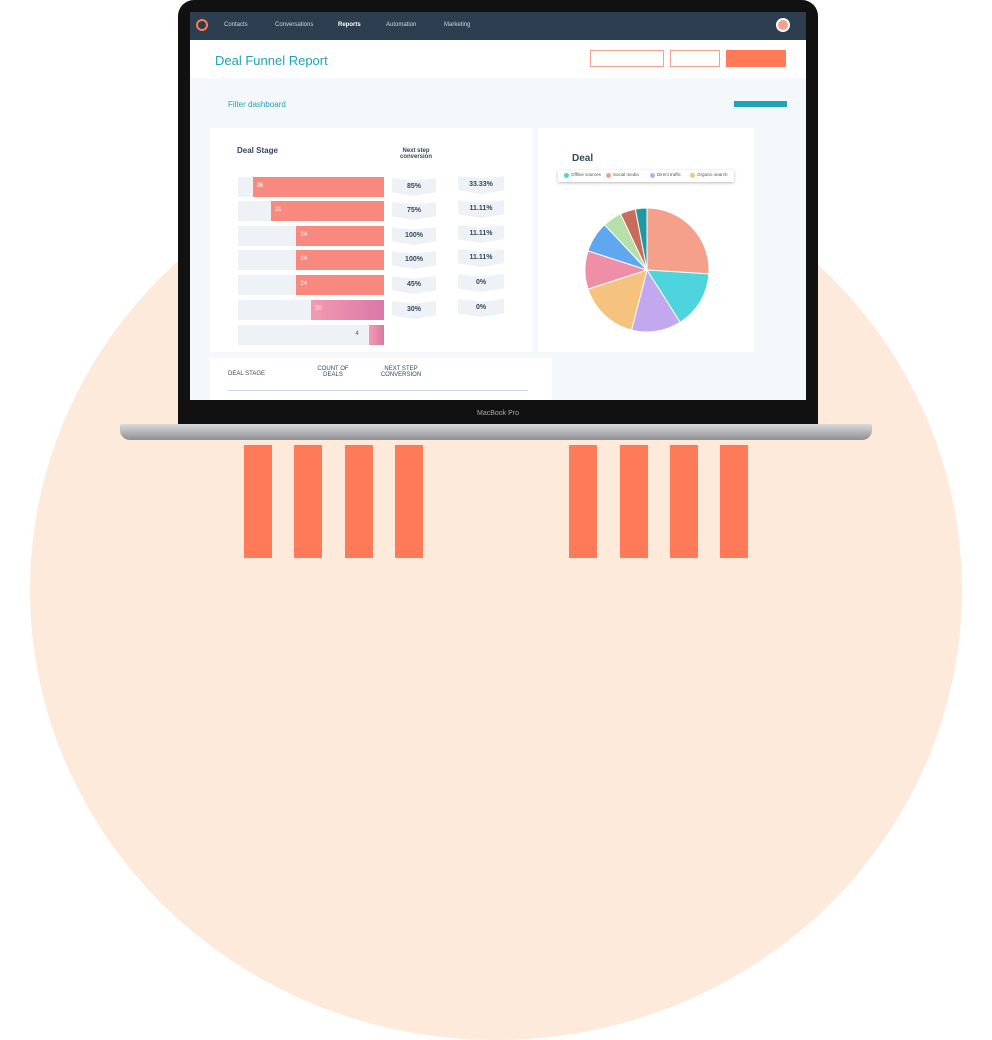 This screenshot has width=992, height=1040. I want to click on next-step-rate: 30%, so click(414, 310).